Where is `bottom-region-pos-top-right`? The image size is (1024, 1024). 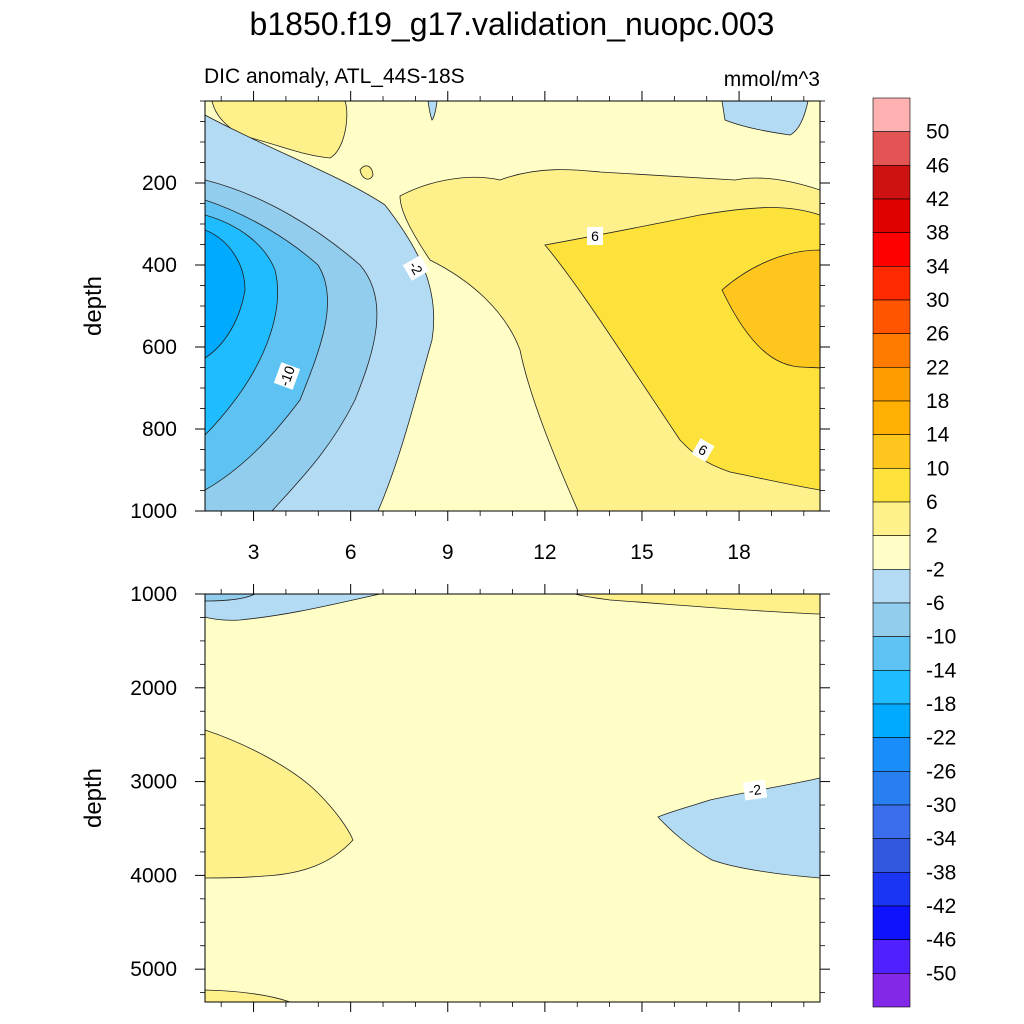
bottom-region-pos-top-right is located at coordinates (697, 604).